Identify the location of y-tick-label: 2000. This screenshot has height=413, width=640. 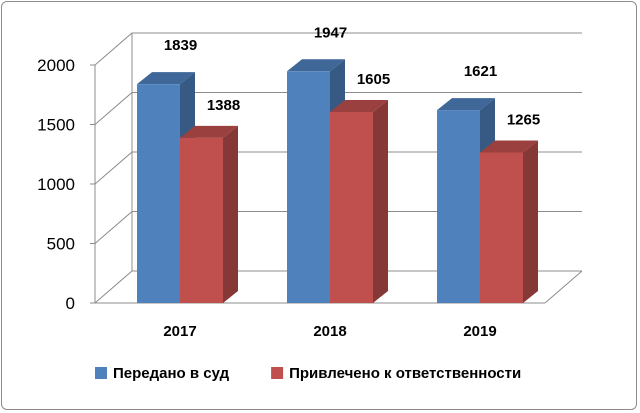
(56, 65).